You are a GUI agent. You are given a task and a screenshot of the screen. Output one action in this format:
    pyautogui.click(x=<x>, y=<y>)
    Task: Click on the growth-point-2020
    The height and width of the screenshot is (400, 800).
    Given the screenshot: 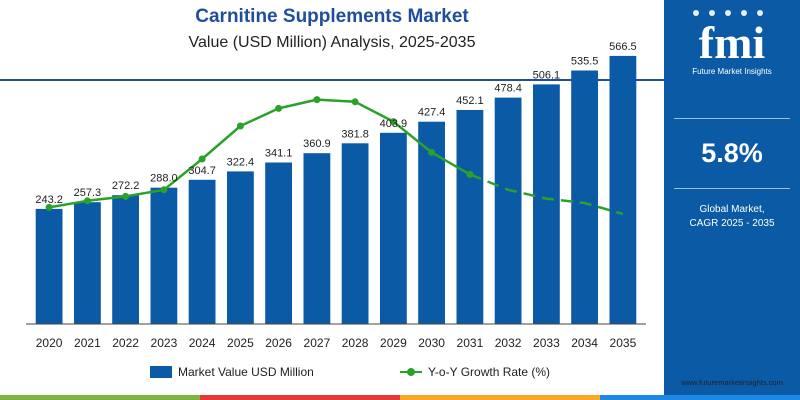 What is the action you would take?
    pyautogui.click(x=49, y=207)
    